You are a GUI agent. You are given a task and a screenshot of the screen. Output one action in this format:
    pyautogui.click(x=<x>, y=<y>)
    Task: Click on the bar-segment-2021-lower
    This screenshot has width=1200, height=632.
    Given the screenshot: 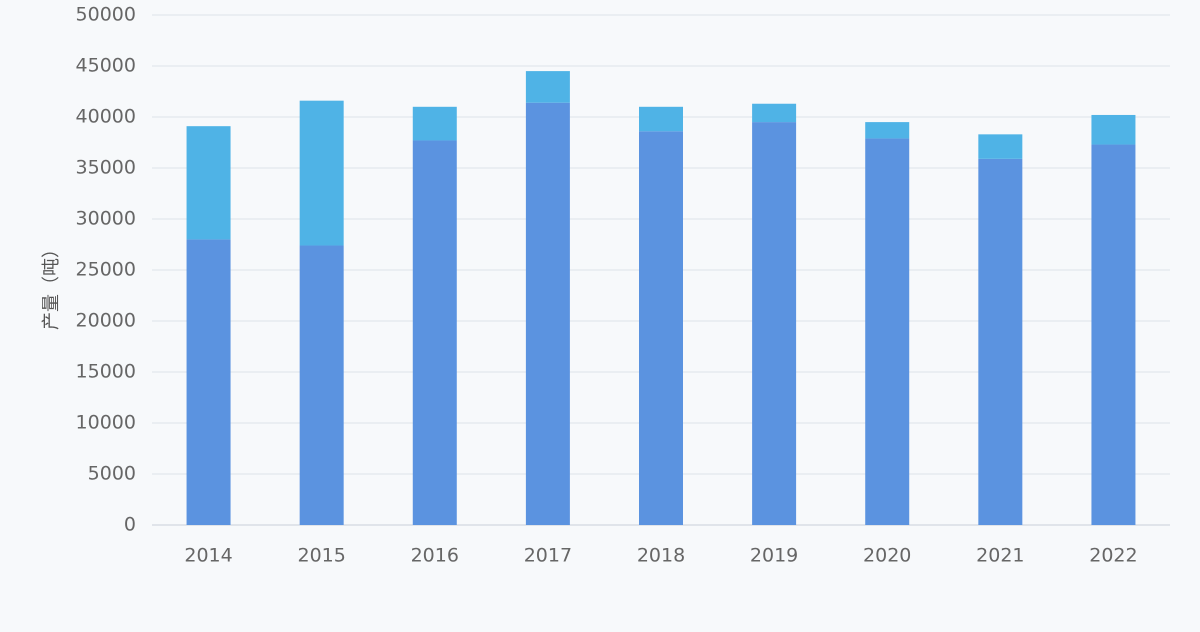 What is the action you would take?
    pyautogui.click(x=1000, y=341)
    